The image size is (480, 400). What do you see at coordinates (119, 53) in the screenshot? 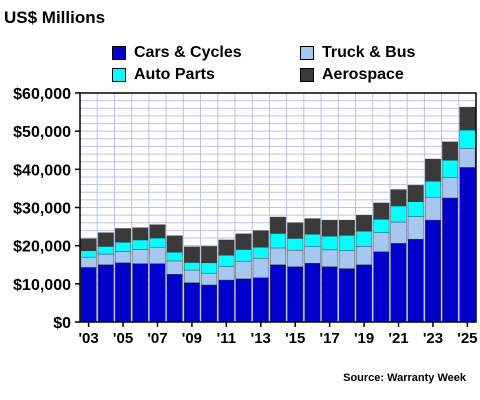
I see `legend-swatch-cars-cycles` at bounding box center [119, 53].